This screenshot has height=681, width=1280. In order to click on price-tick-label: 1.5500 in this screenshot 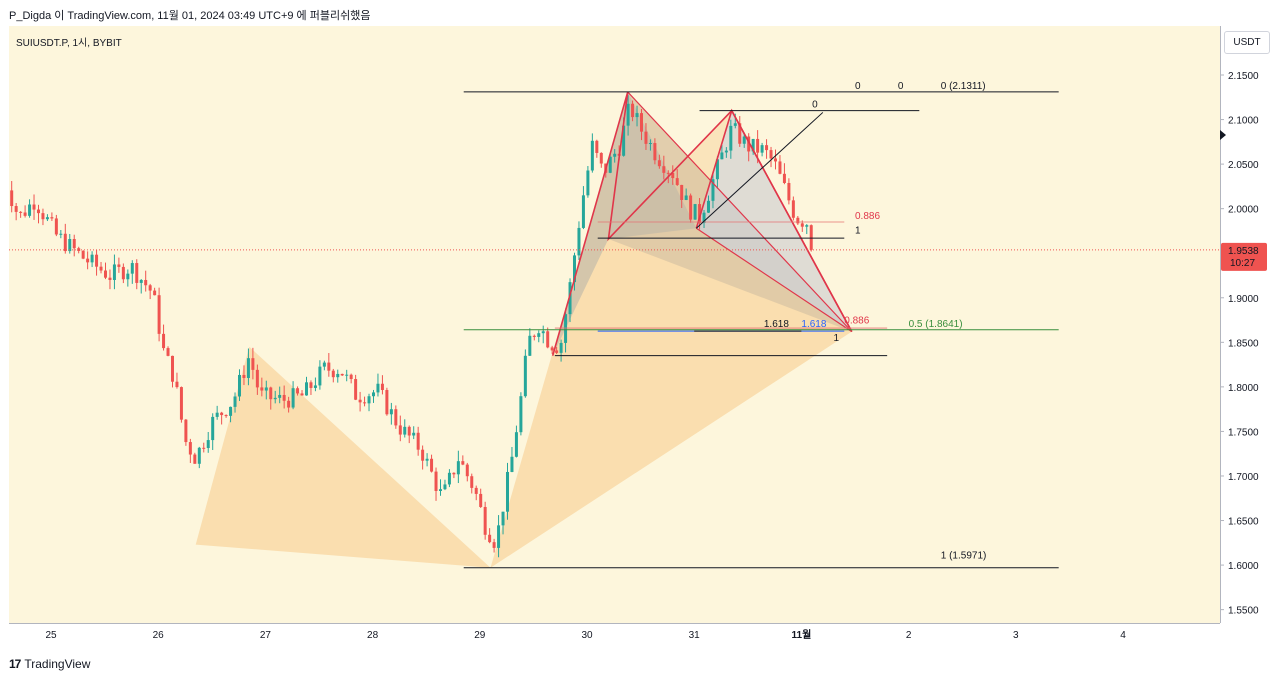, I will do `click(1243, 611)`.